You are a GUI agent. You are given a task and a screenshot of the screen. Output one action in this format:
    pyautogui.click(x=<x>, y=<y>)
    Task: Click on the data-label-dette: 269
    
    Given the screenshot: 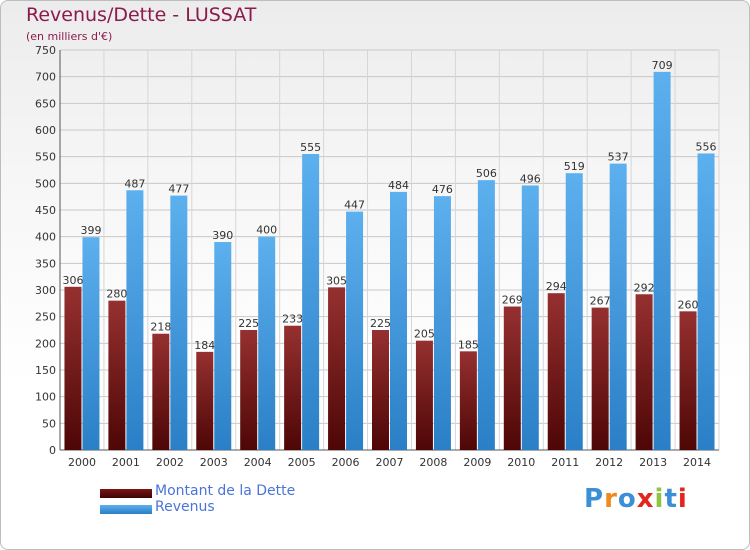 What is the action you would take?
    pyautogui.click(x=512, y=300)
    